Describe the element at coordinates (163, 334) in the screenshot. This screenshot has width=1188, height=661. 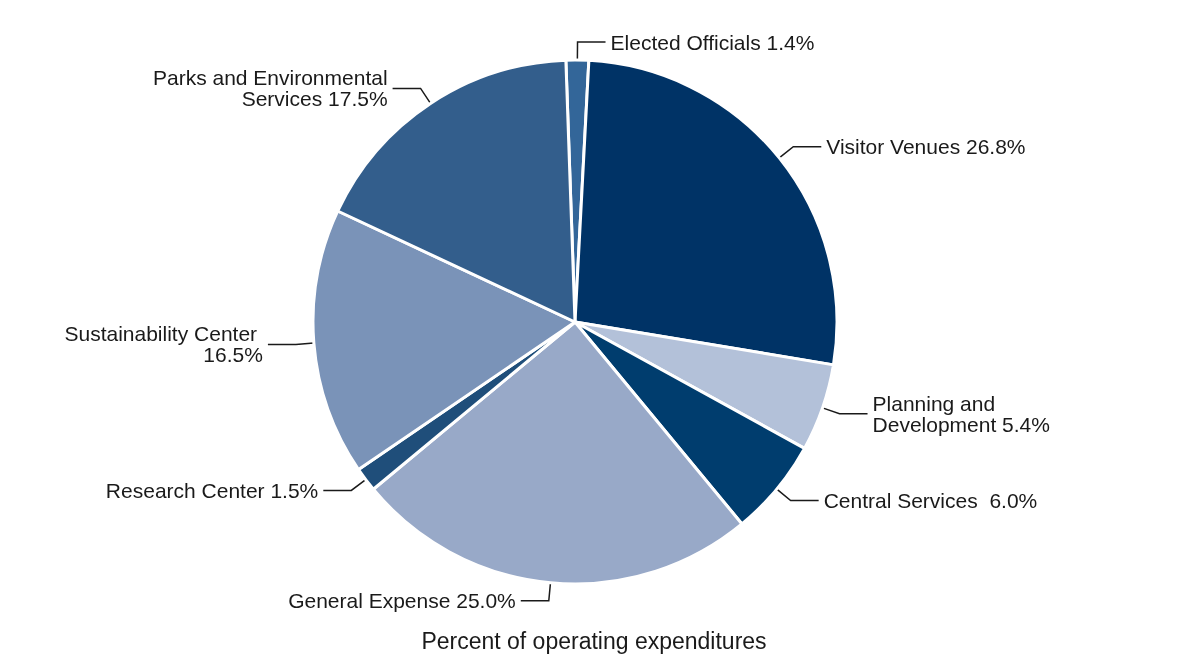
I see `slice-label: Sustainability Center` at that location.